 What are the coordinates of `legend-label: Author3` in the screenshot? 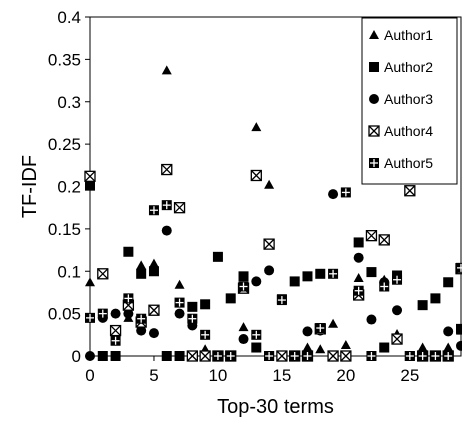 It's located at (408, 99).